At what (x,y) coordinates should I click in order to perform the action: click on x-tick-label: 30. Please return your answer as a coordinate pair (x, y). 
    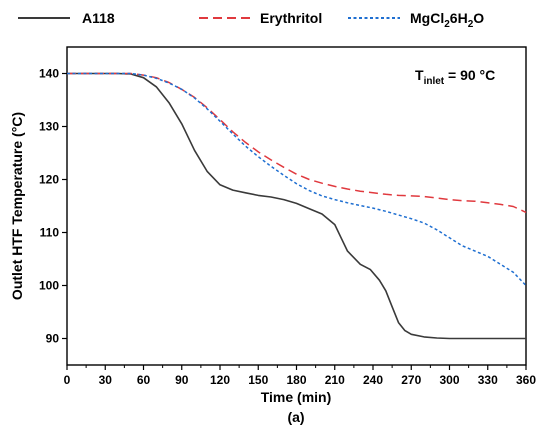
    Looking at the image, I should click on (106, 380).